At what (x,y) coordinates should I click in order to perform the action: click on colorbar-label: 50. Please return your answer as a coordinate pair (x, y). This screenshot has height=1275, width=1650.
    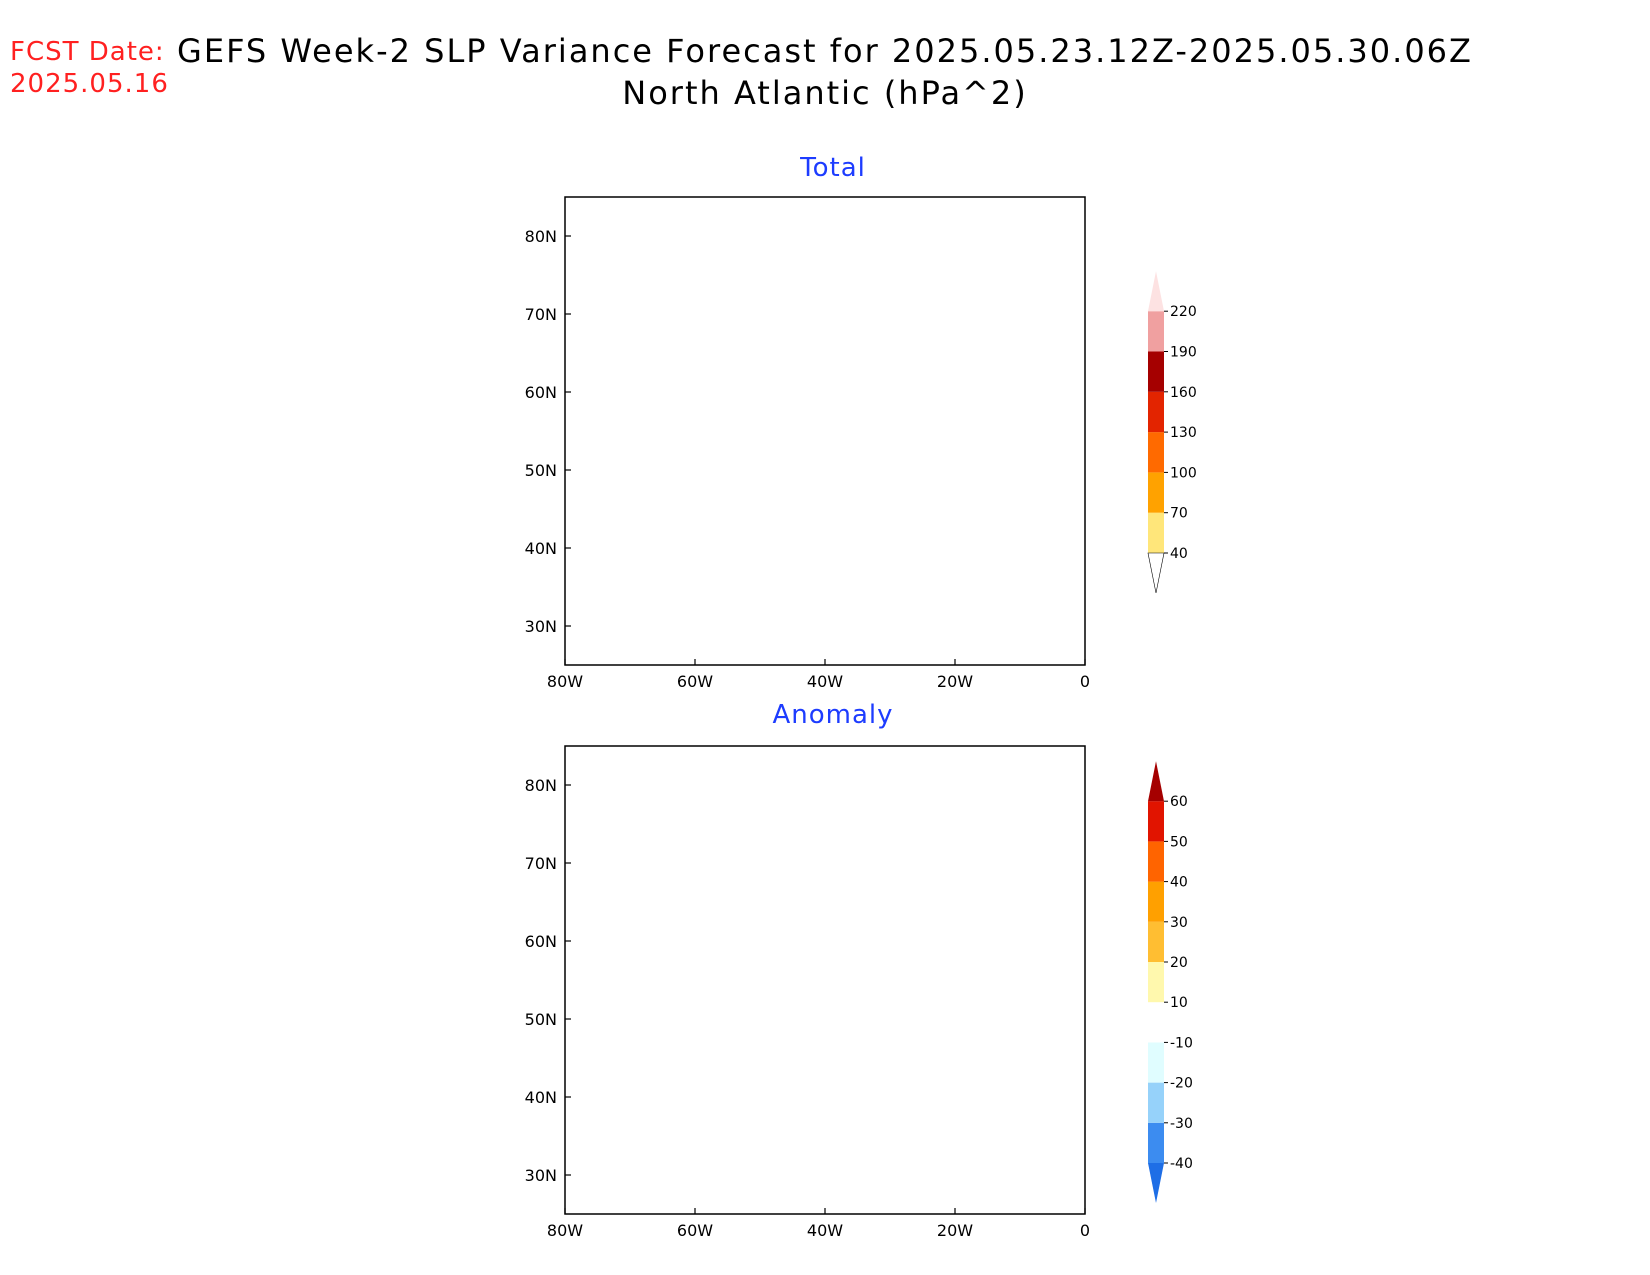
    Looking at the image, I should click on (1179, 842).